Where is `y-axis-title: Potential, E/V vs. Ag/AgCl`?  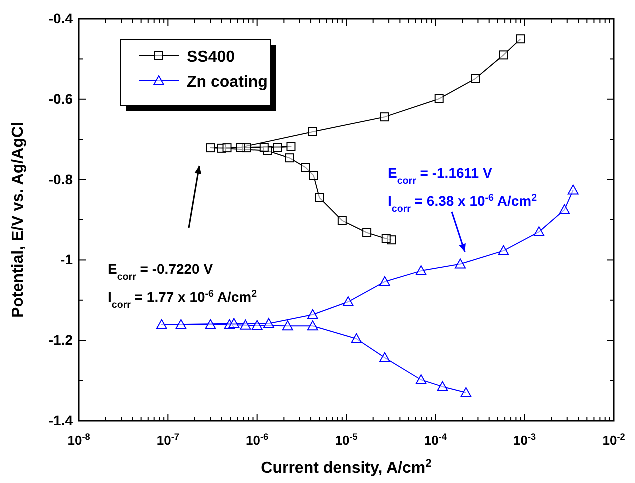
y-axis-title: Potential, E/V vs. Ag/AgCl is located at coordinates (18, 220).